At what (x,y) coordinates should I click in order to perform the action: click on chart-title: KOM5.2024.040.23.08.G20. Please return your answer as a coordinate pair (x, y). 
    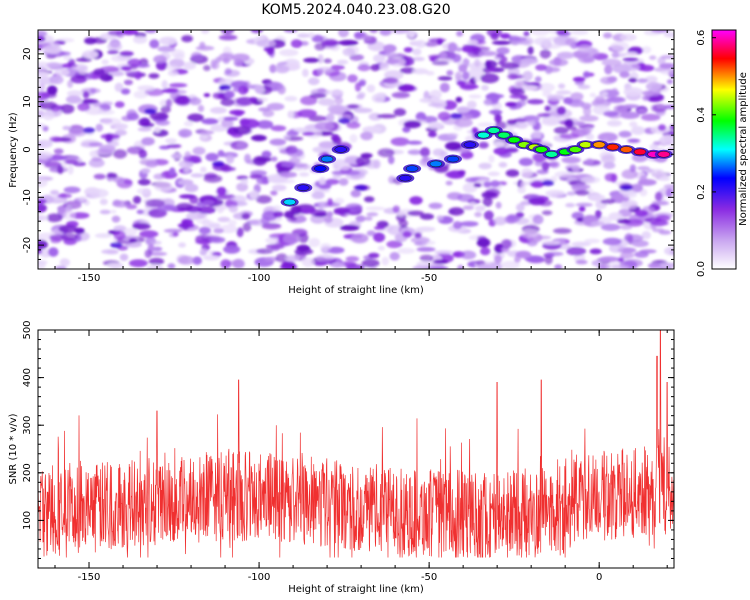
    Looking at the image, I should click on (355, 10).